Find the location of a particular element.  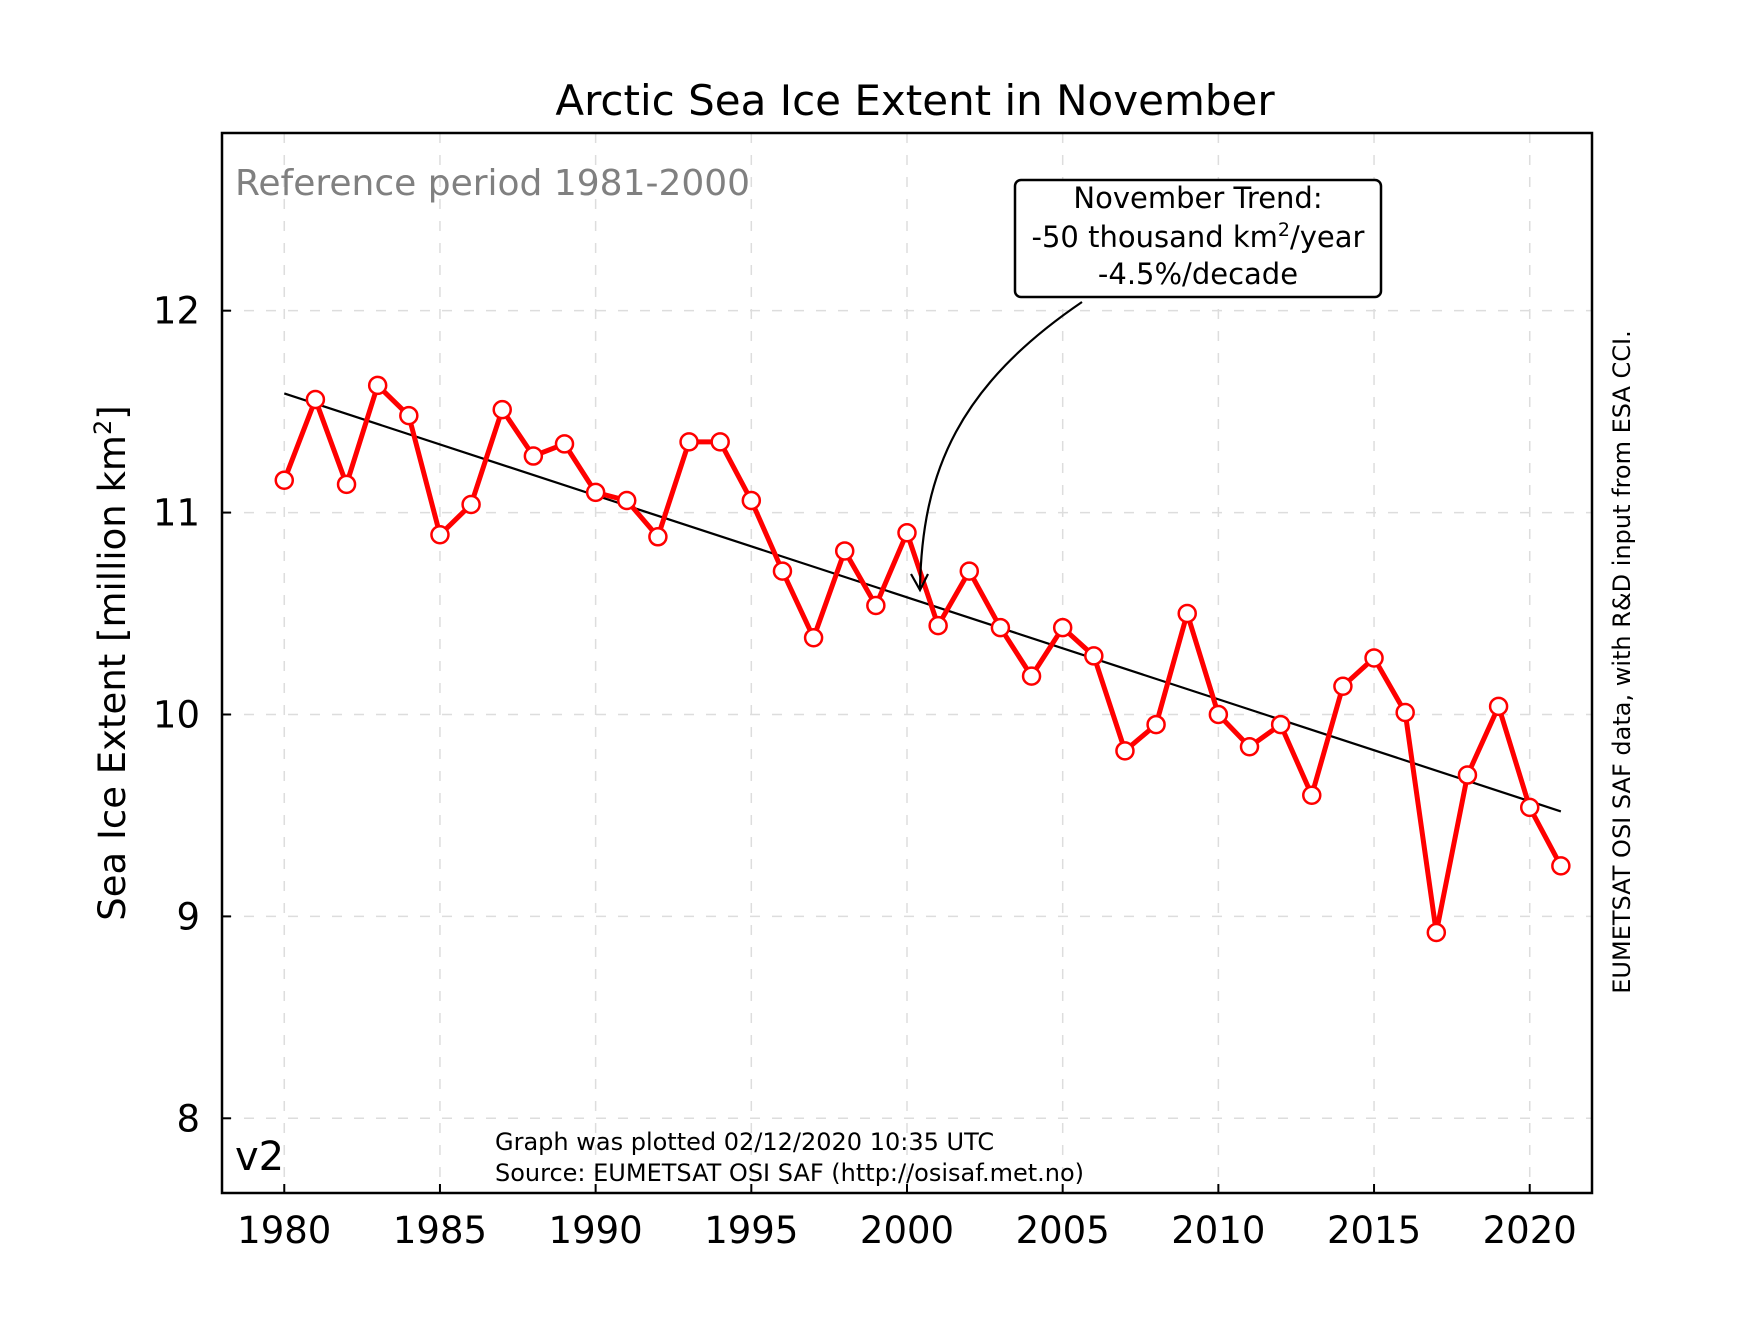

y-tick-label: 12 is located at coordinates (176, 311).